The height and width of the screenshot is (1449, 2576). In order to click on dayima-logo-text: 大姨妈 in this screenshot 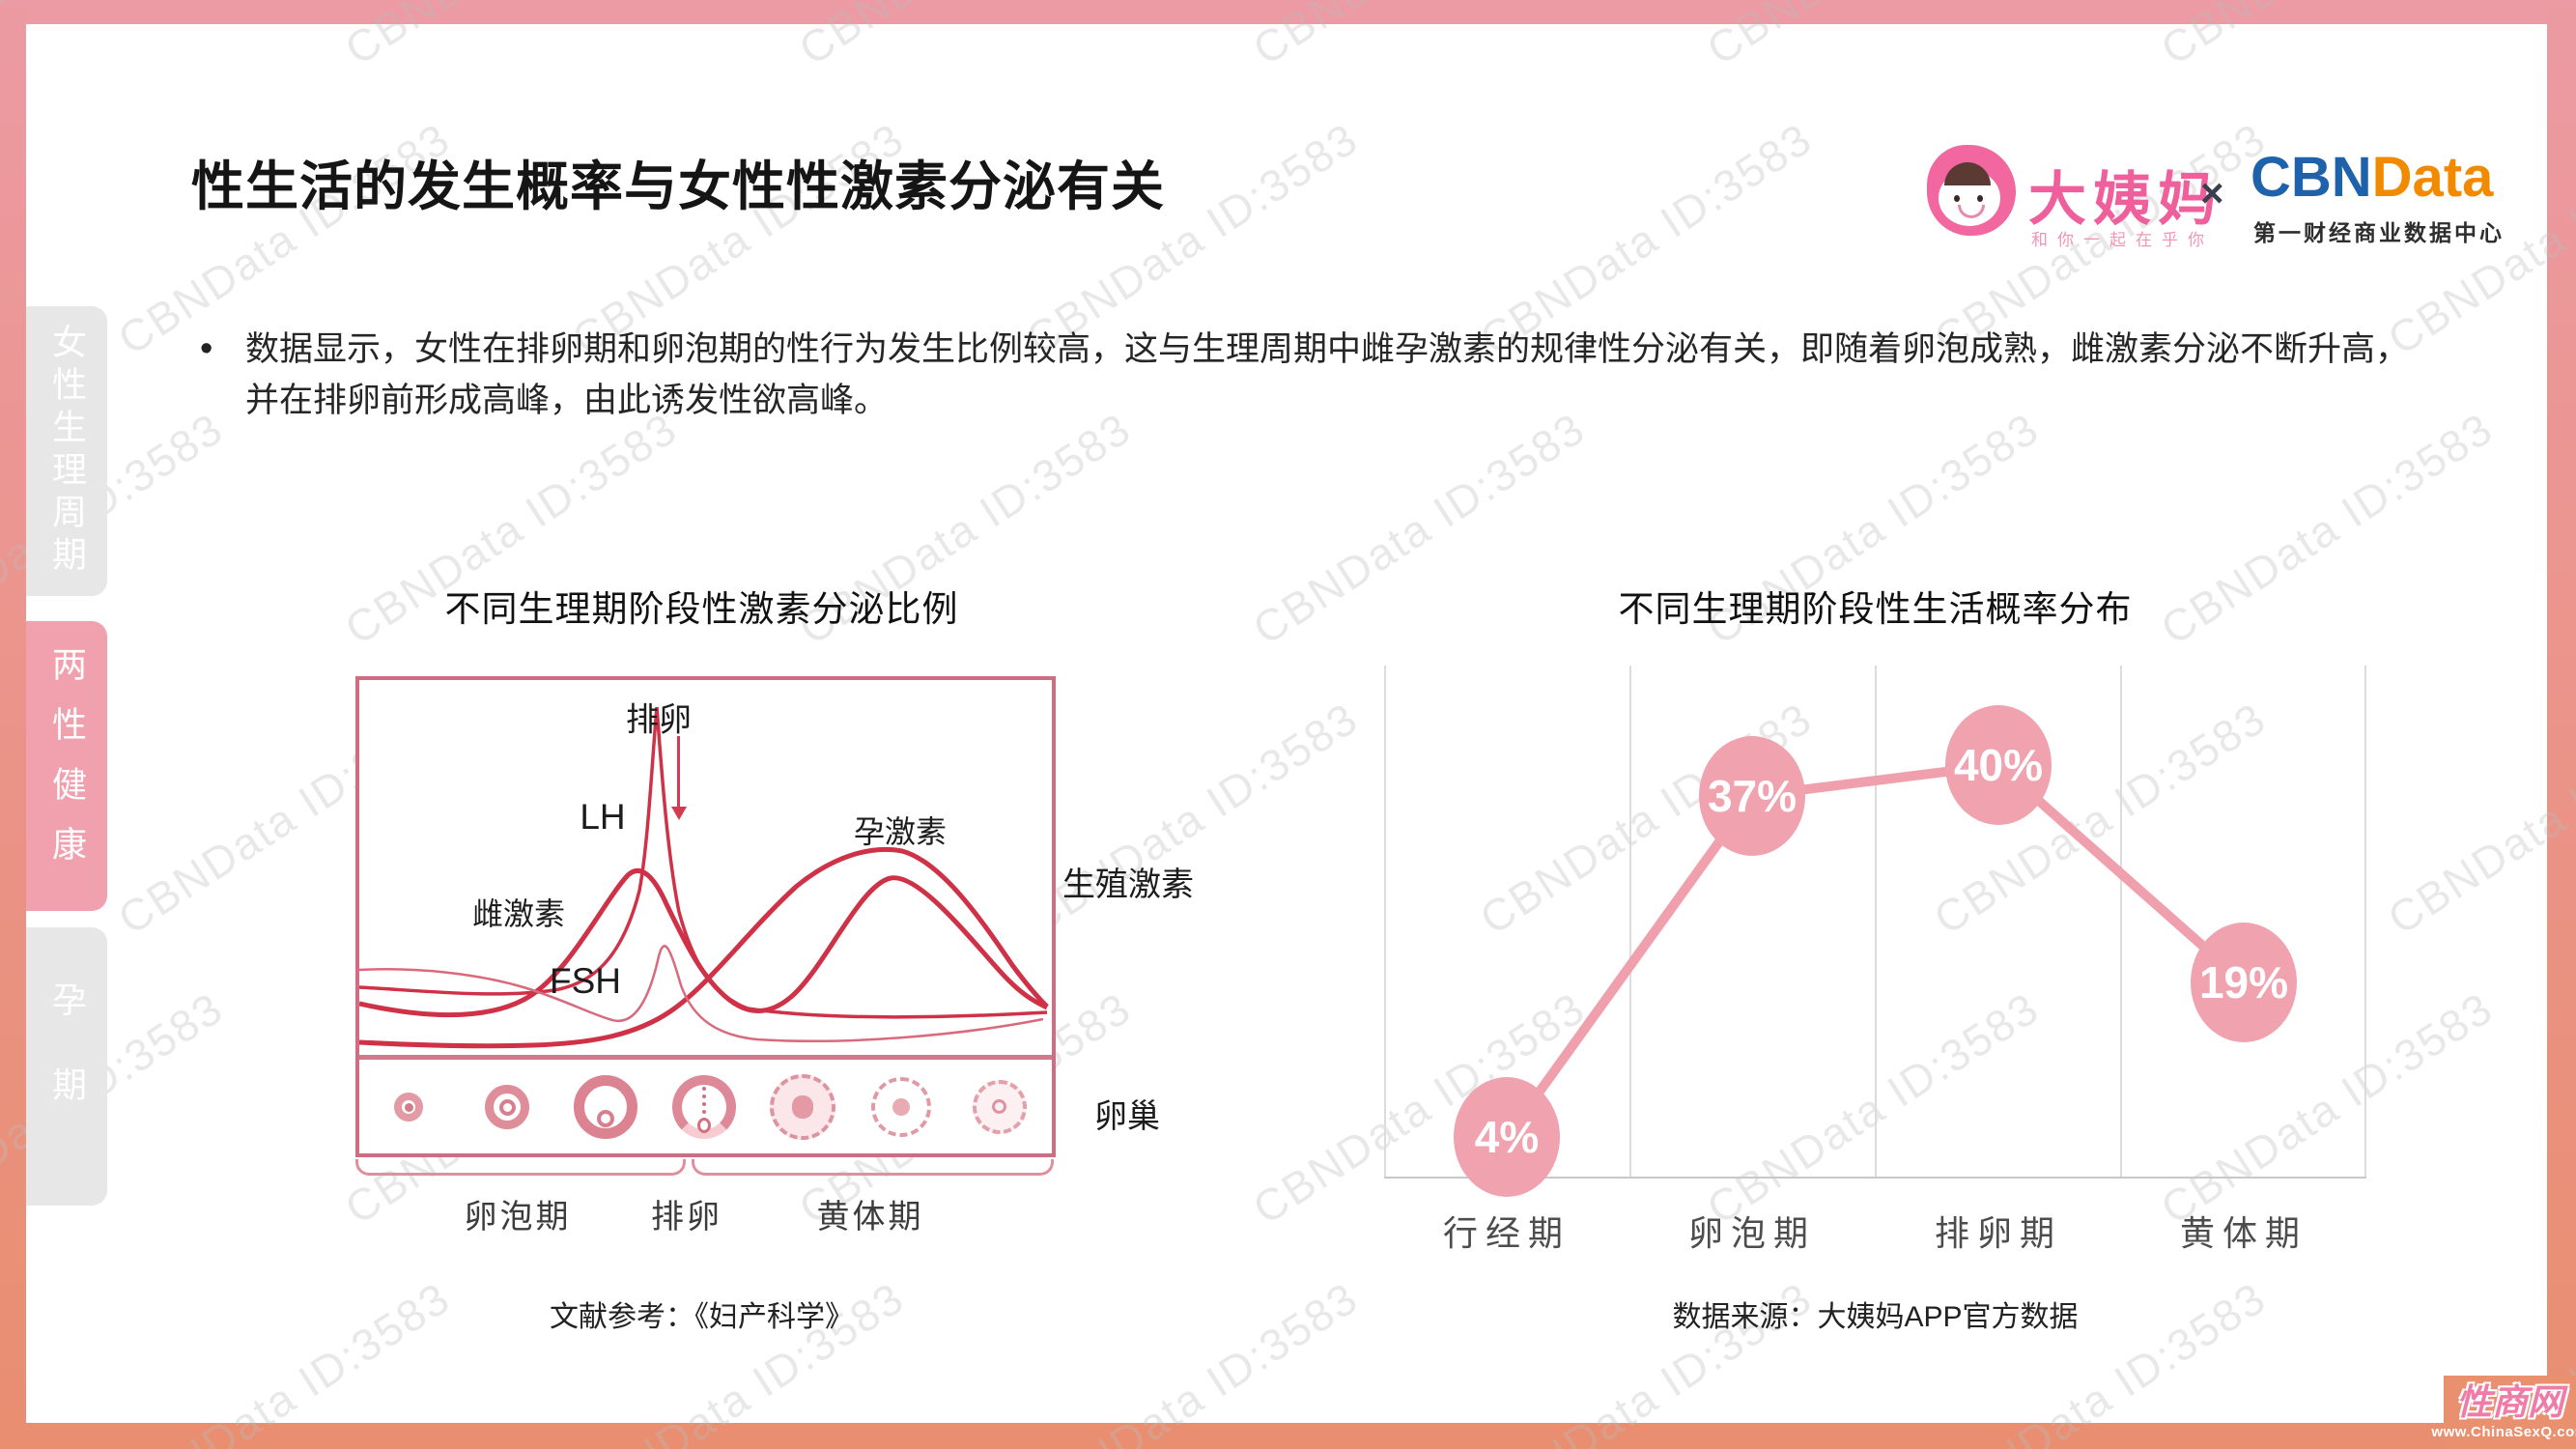, I will do `click(2125, 199)`.